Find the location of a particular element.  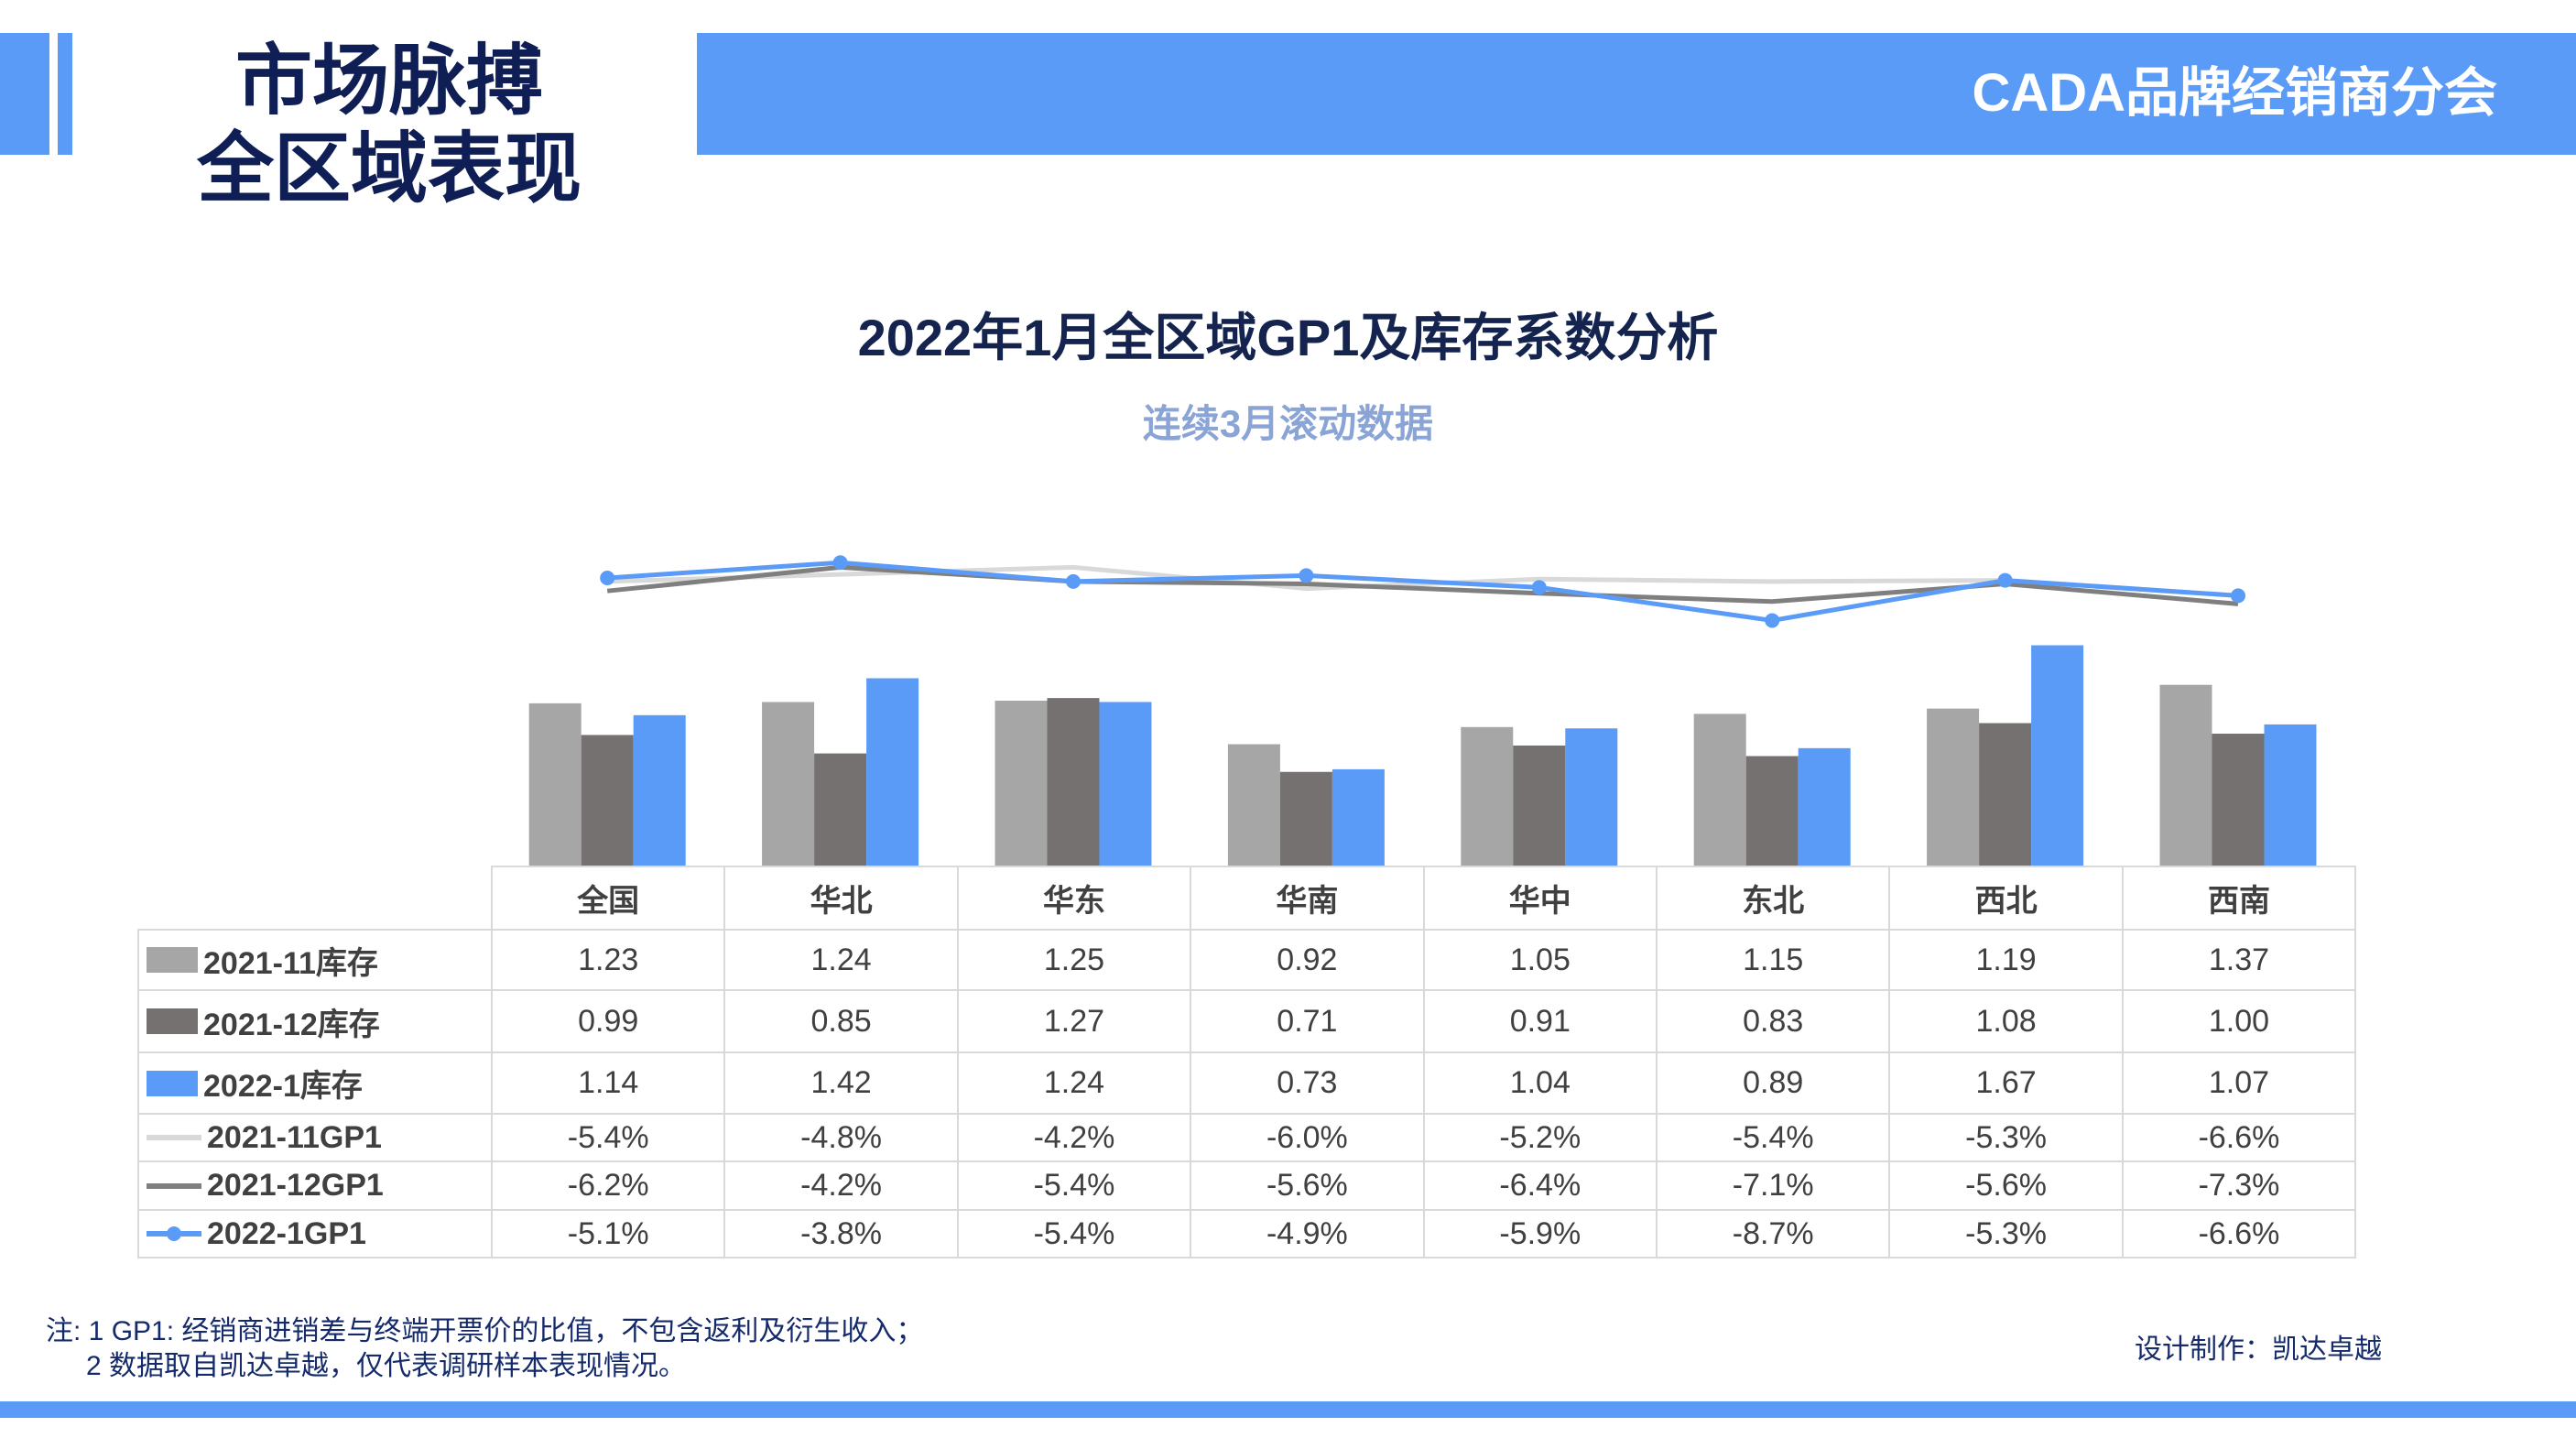

marker-2022-1GP1-全国 is located at coordinates (607, 578).